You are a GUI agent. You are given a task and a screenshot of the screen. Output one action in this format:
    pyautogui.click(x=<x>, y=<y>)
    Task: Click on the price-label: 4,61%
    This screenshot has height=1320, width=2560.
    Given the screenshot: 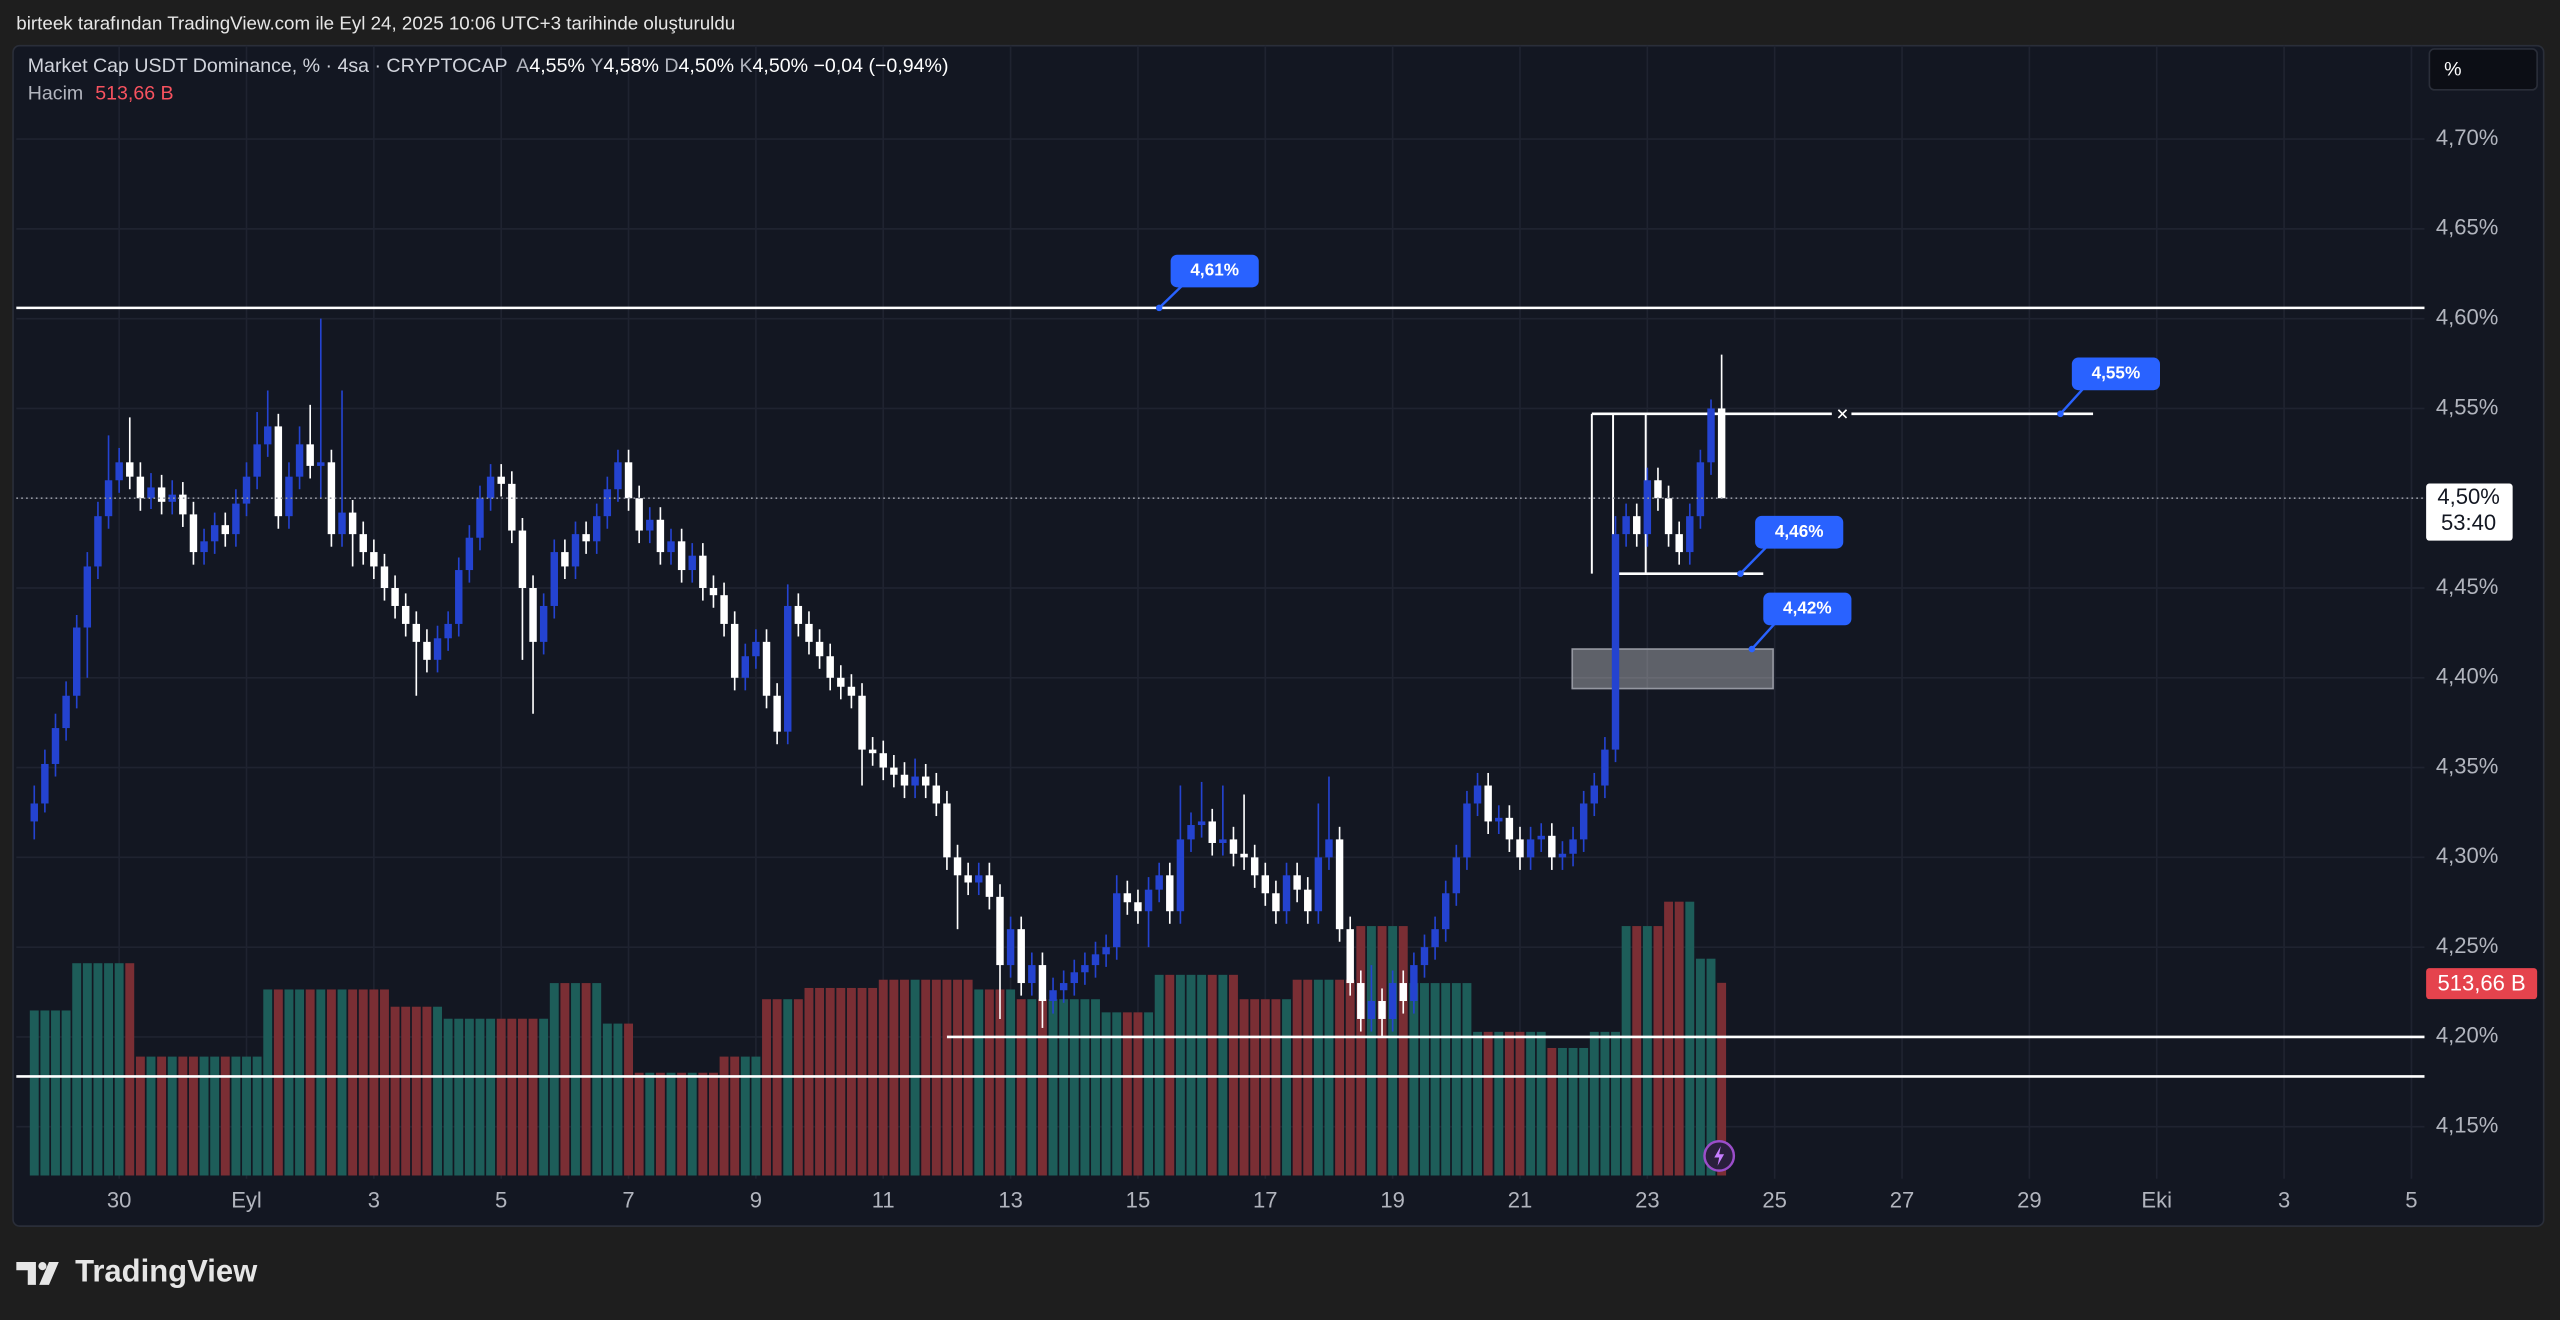 What is the action you would take?
    pyautogui.click(x=1214, y=270)
    